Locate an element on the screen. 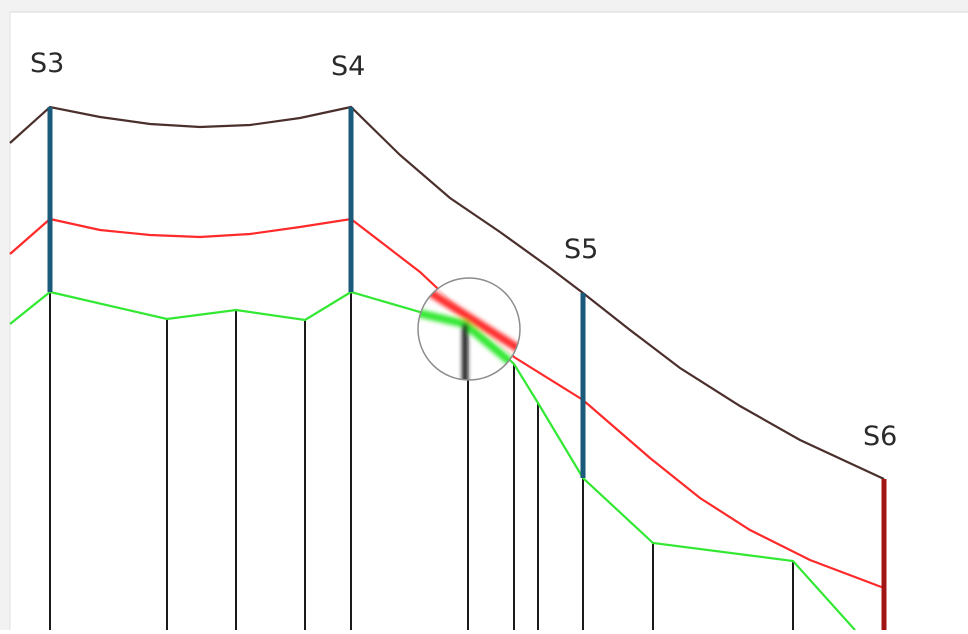  station-label-s3: S3 is located at coordinates (47, 63).